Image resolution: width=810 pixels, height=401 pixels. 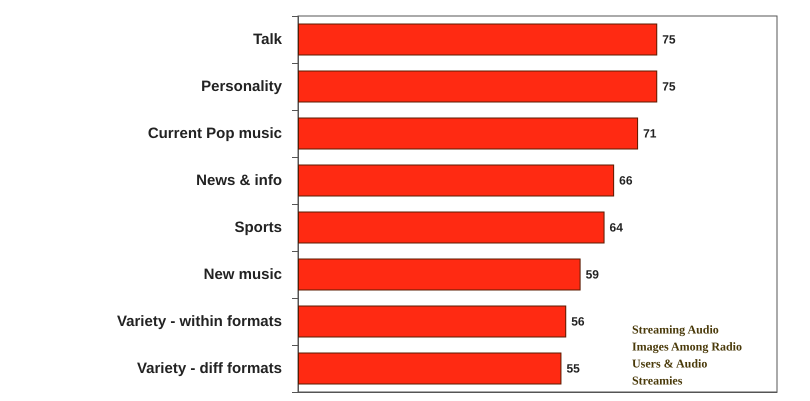 I want to click on data-label: 59, so click(x=593, y=275).